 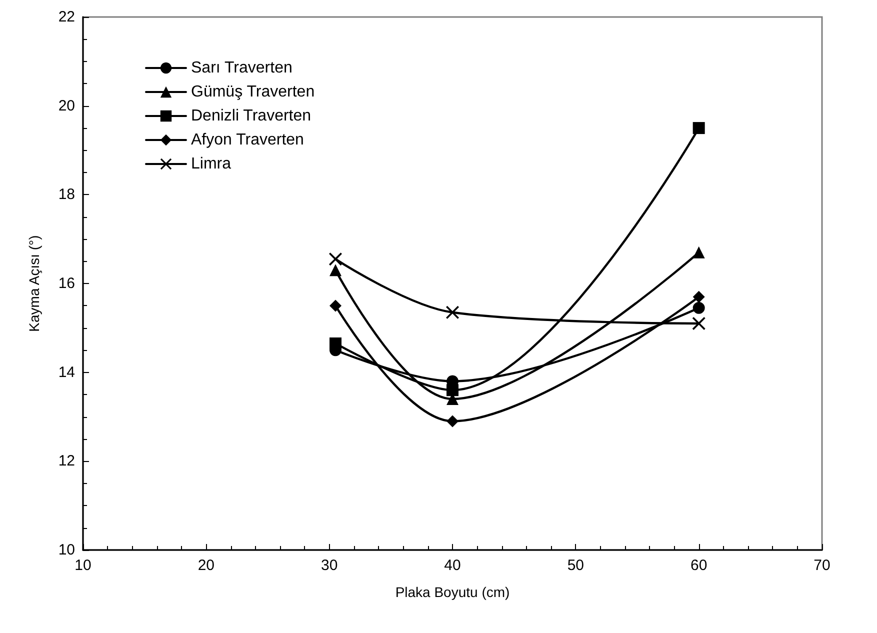 I want to click on y-tick-label: 10, so click(x=66, y=550).